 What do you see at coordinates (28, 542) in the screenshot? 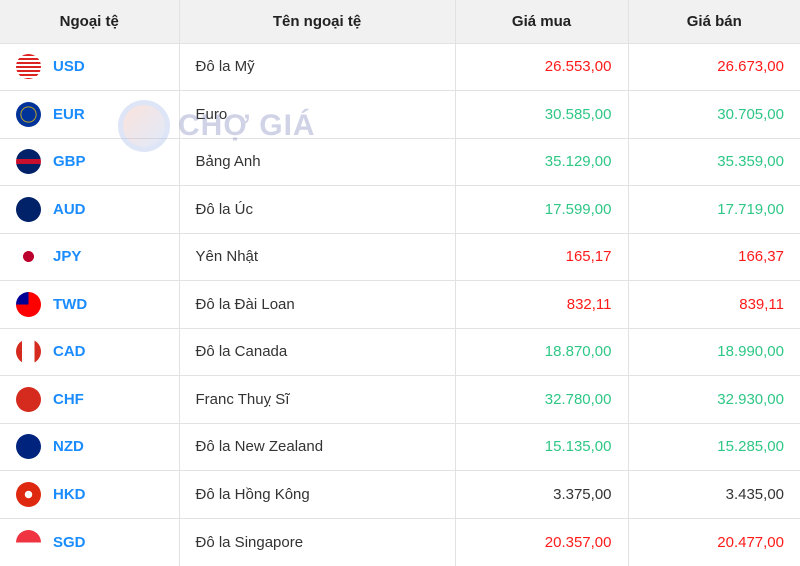
I see `sg-flag-icon` at bounding box center [28, 542].